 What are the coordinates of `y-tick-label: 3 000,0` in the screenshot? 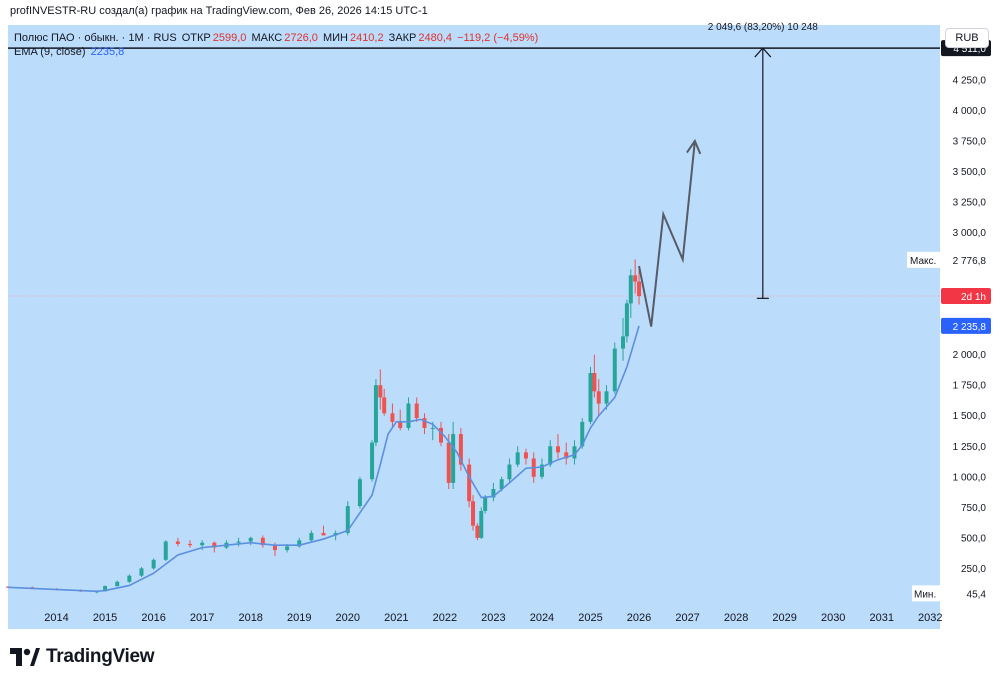 It's located at (970, 233).